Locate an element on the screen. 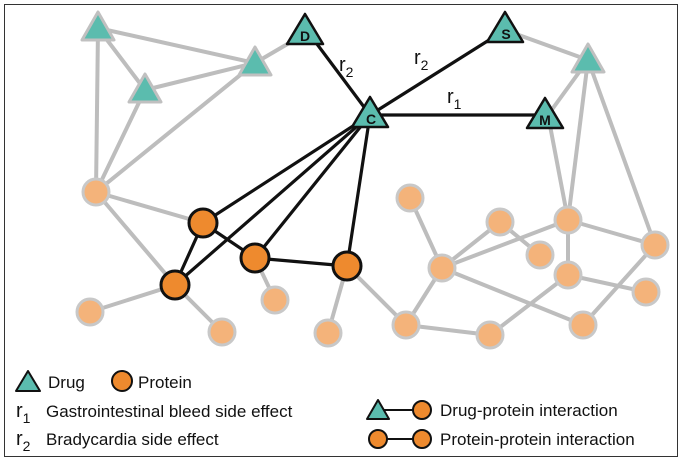 Image resolution: width=684 pixels, height=463 pixels. legend-r2-symbol: r2 is located at coordinates (23, 441).